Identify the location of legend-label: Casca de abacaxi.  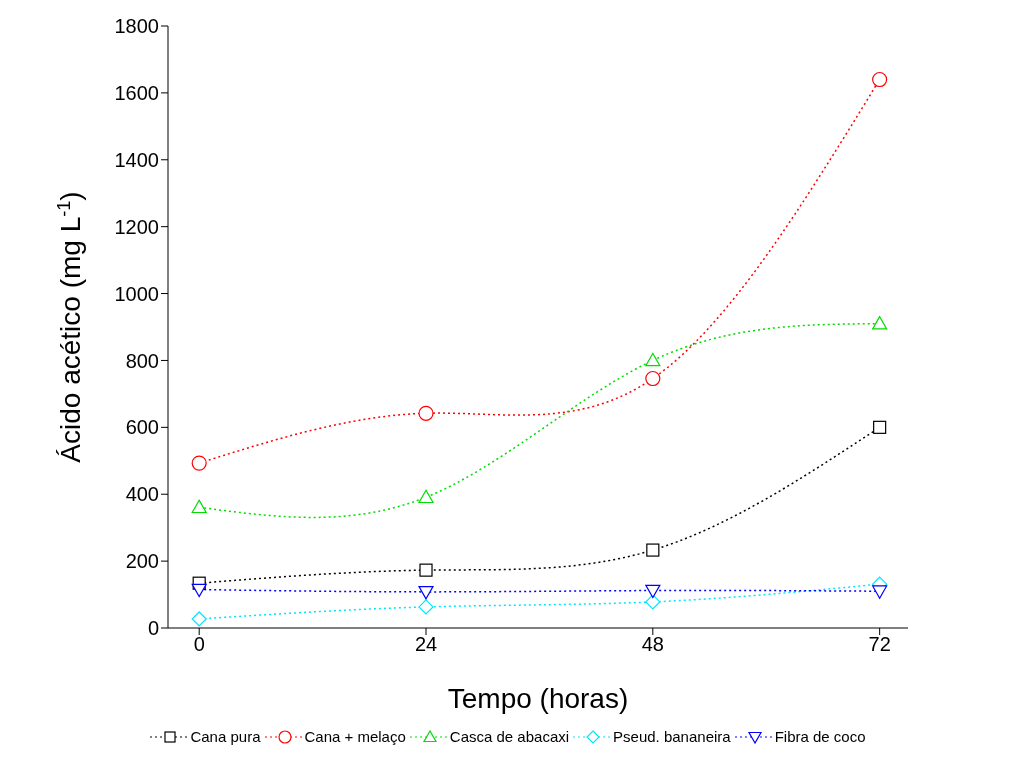
(509, 736).